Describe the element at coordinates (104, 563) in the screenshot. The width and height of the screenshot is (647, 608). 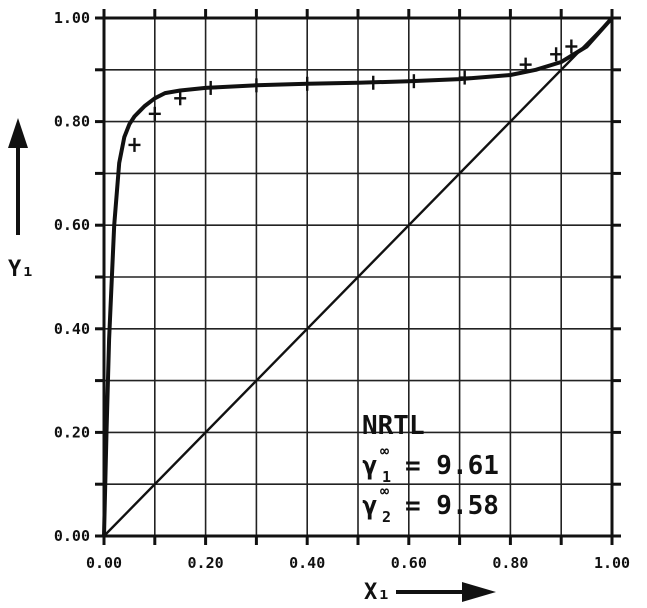
I see `x-tick-label: 0.00` at that location.